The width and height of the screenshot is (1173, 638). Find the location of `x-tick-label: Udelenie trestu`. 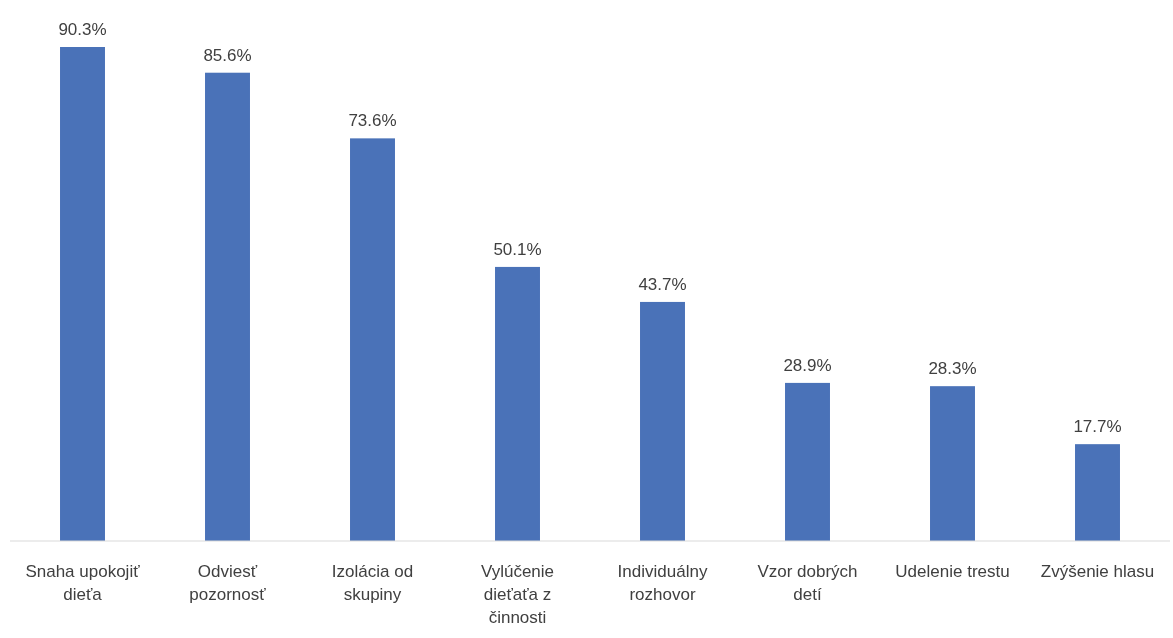

x-tick-label: Udelenie trestu is located at coordinates (952, 571).